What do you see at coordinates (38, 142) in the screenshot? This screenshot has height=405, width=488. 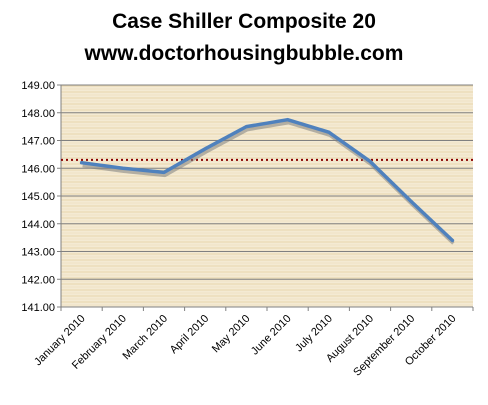 I see `y-tick-label: 147.00` at bounding box center [38, 142].